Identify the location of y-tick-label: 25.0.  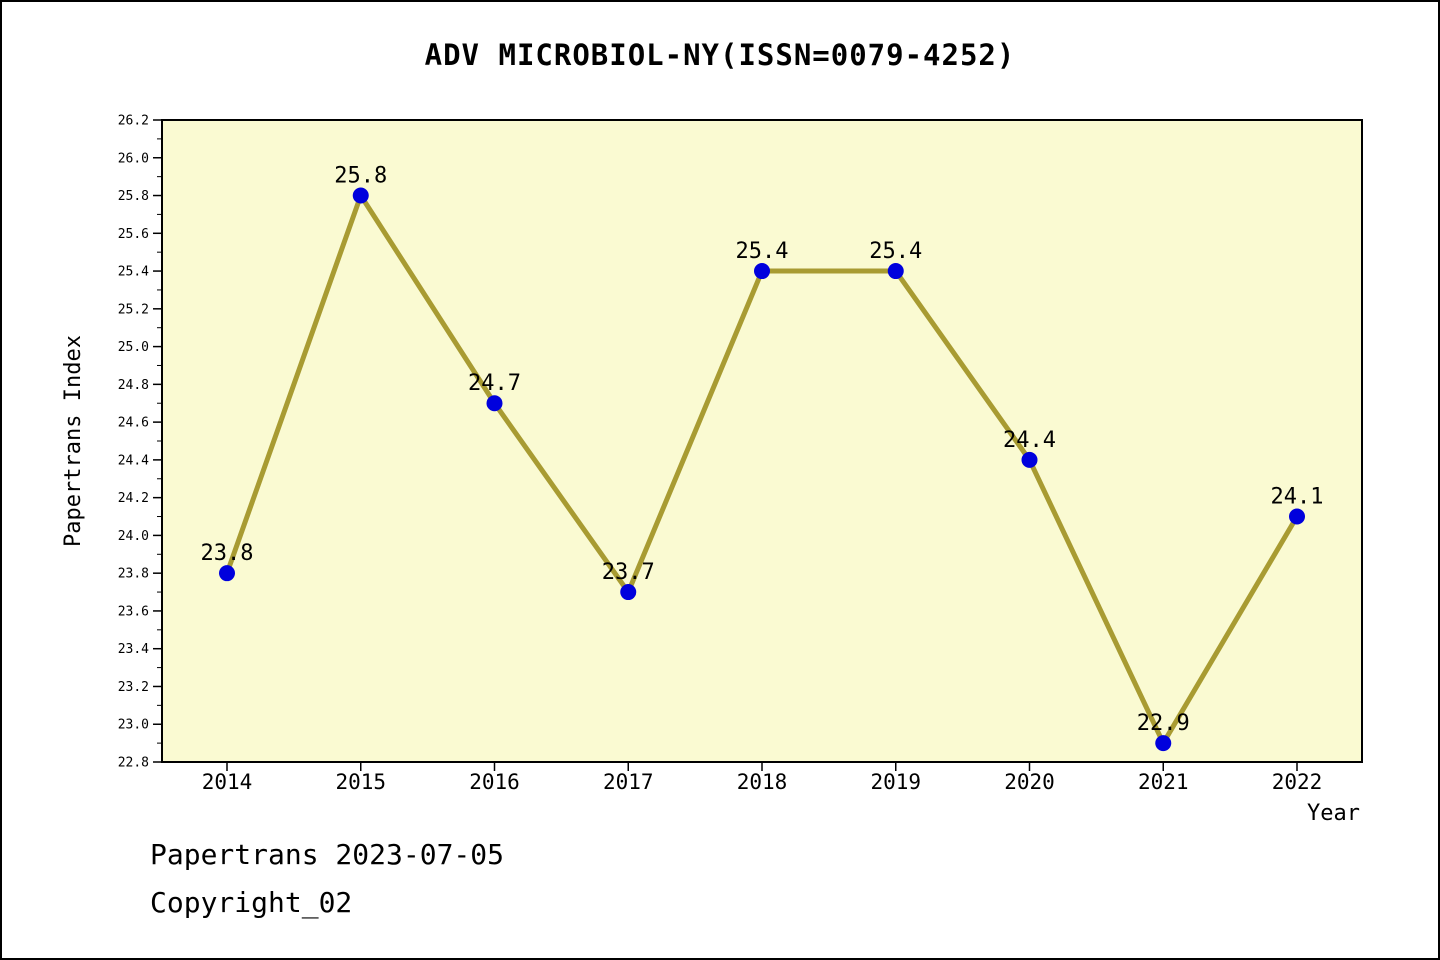
(133, 347).